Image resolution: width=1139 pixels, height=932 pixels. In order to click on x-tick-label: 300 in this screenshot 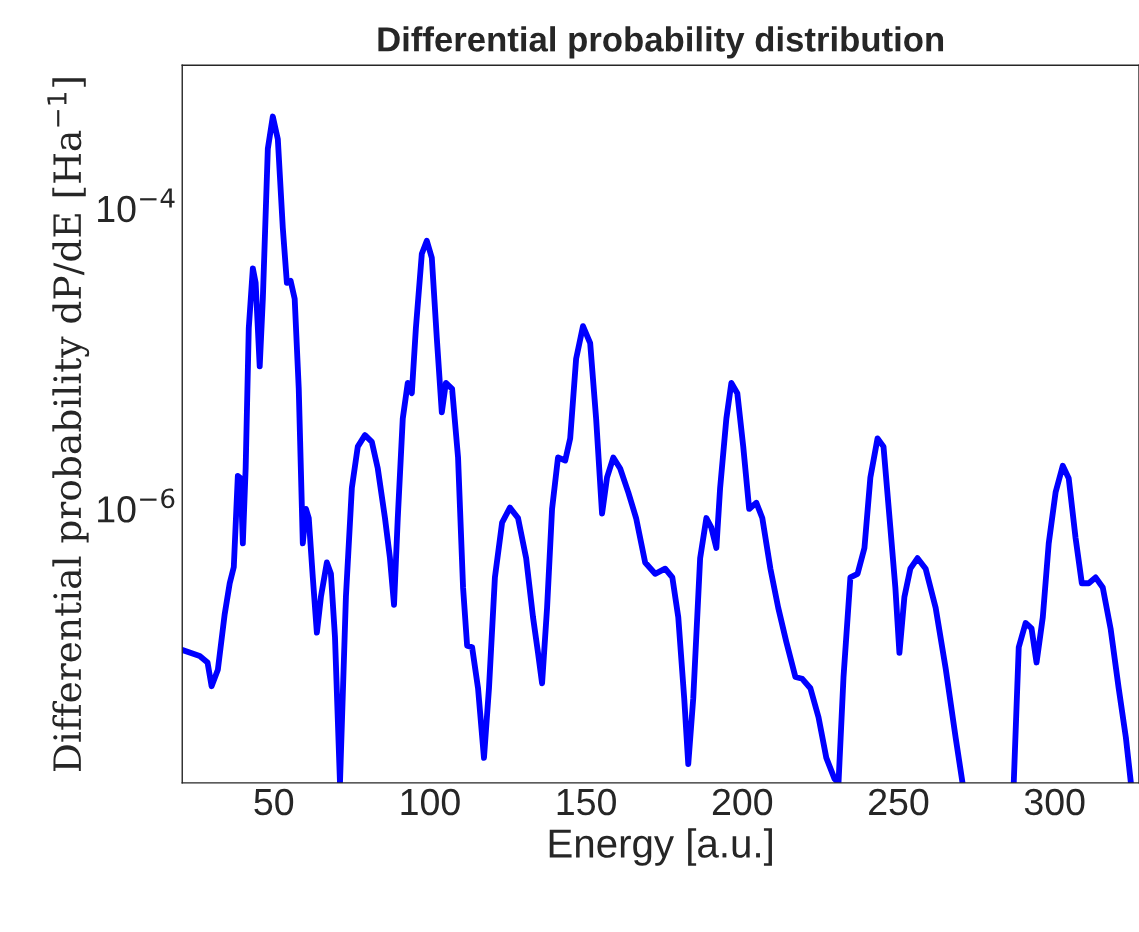, I will do `click(1054, 802)`.